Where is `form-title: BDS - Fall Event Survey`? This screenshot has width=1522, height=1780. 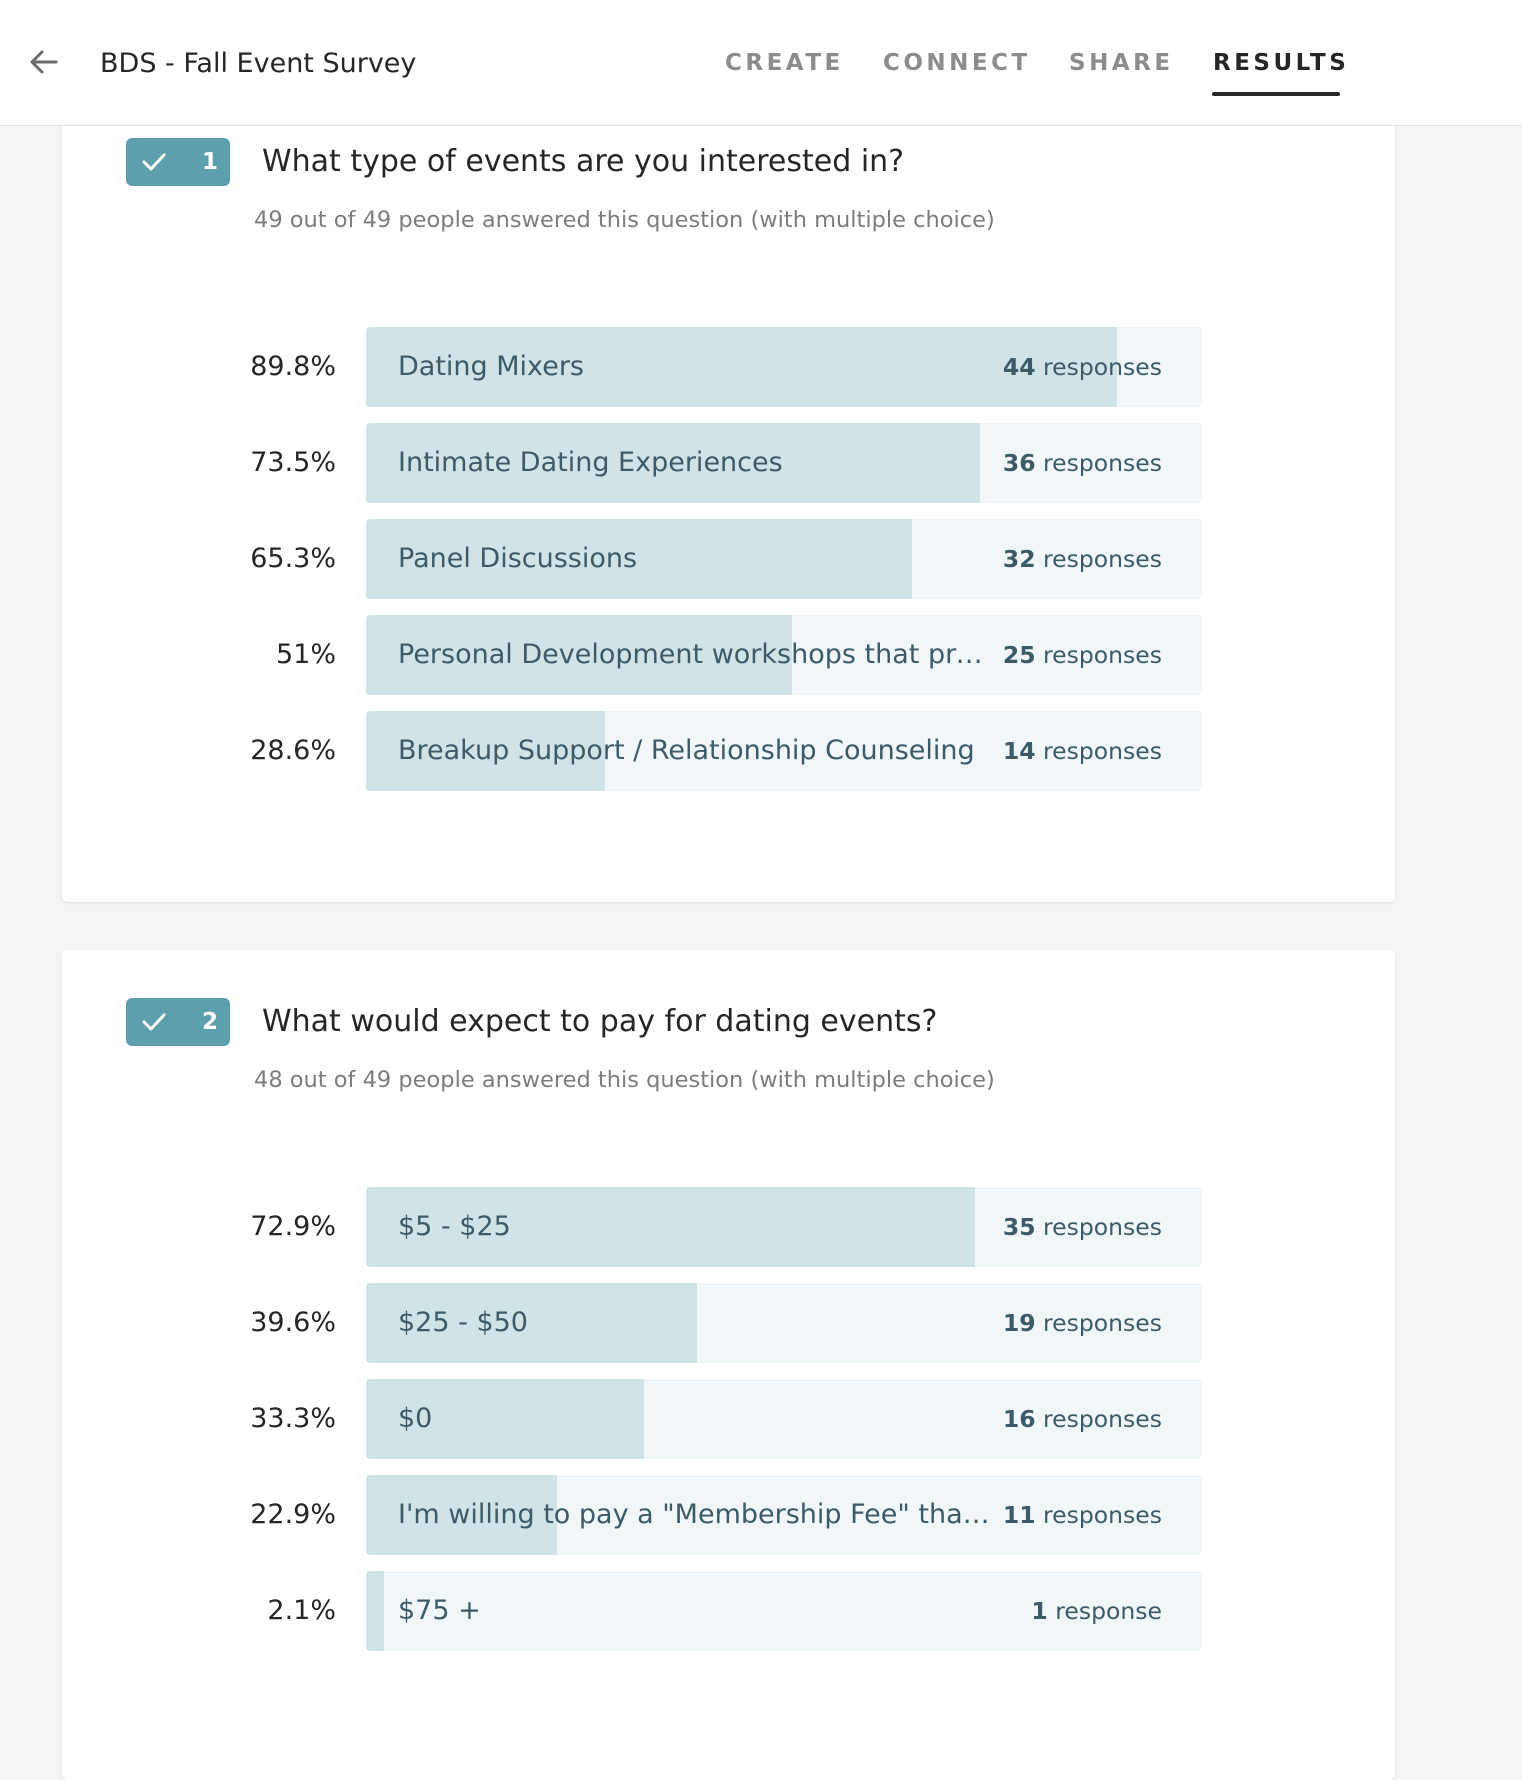
form-title: BDS - Fall Event Survey is located at coordinates (258, 63).